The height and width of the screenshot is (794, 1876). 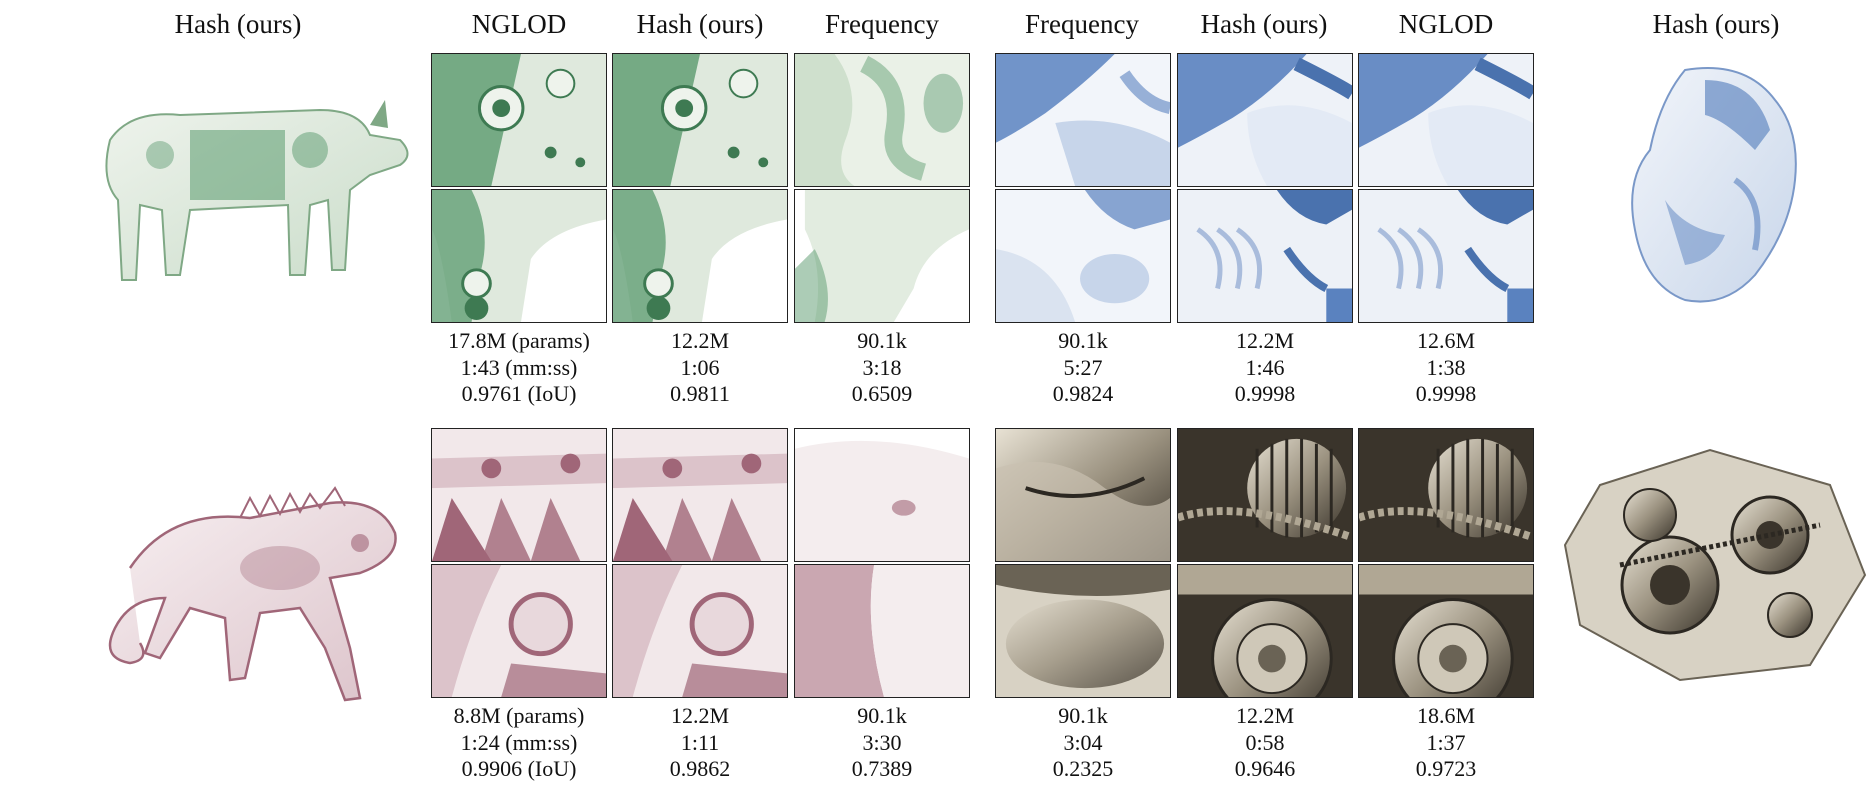 I want to click on cell-r2-nglod-bottom, so click(x=519, y=631).